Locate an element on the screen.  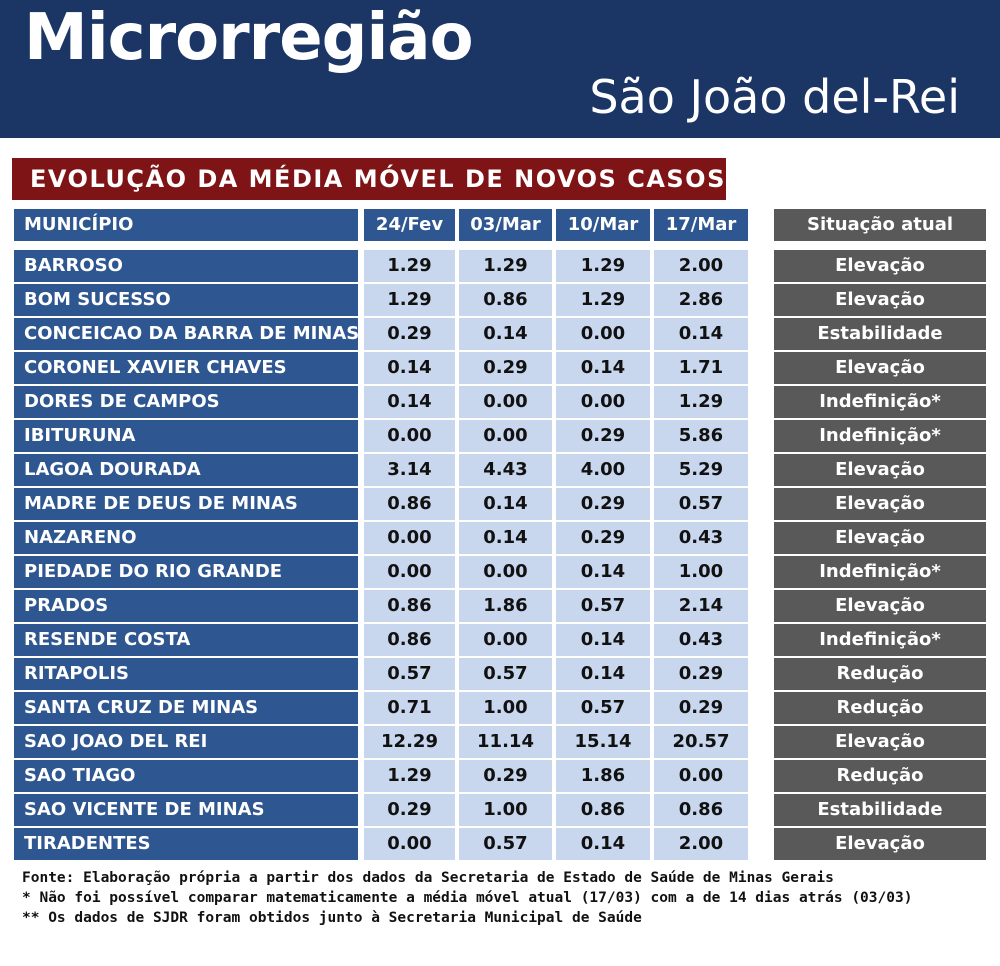
value-17mar: 0.86 is located at coordinates (701, 810).